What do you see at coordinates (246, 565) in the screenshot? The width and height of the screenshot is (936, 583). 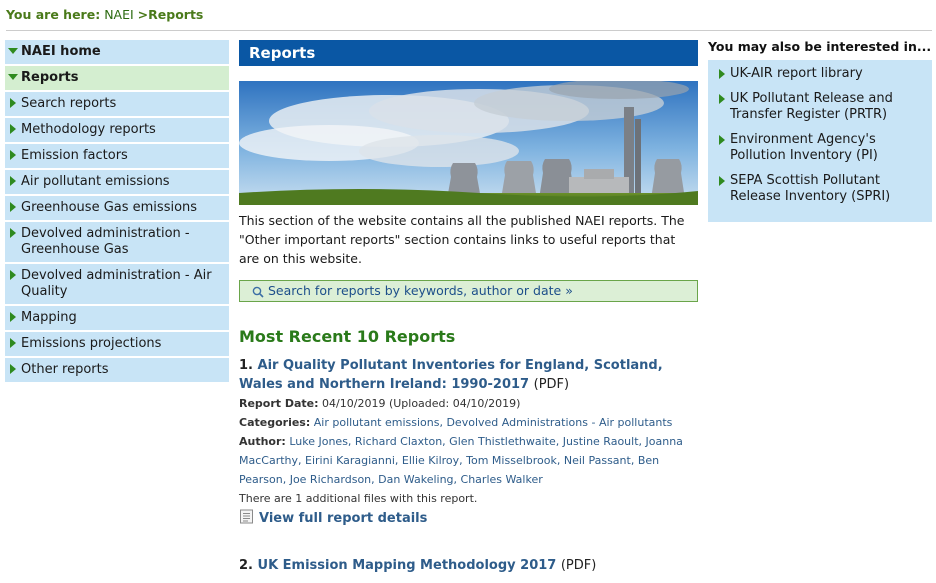 I see `report-number: 2.` at bounding box center [246, 565].